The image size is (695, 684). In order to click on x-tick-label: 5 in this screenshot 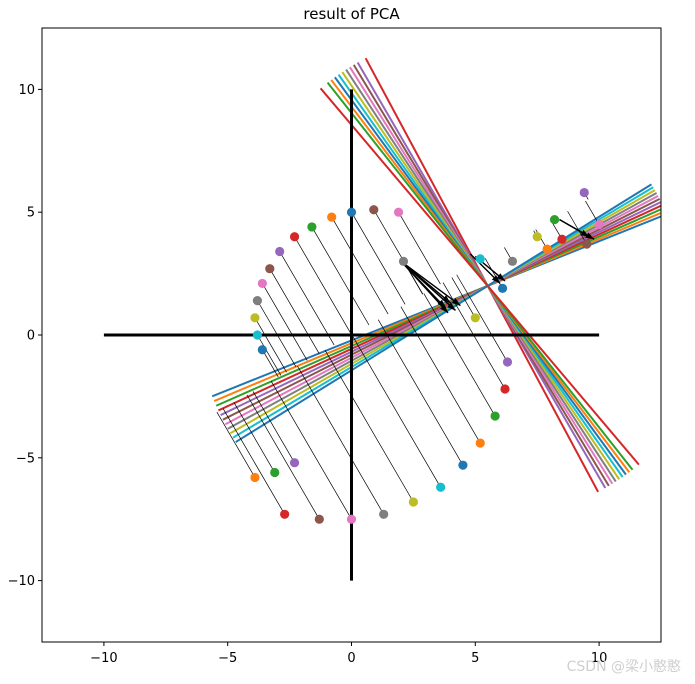, I will do `click(475, 658)`.